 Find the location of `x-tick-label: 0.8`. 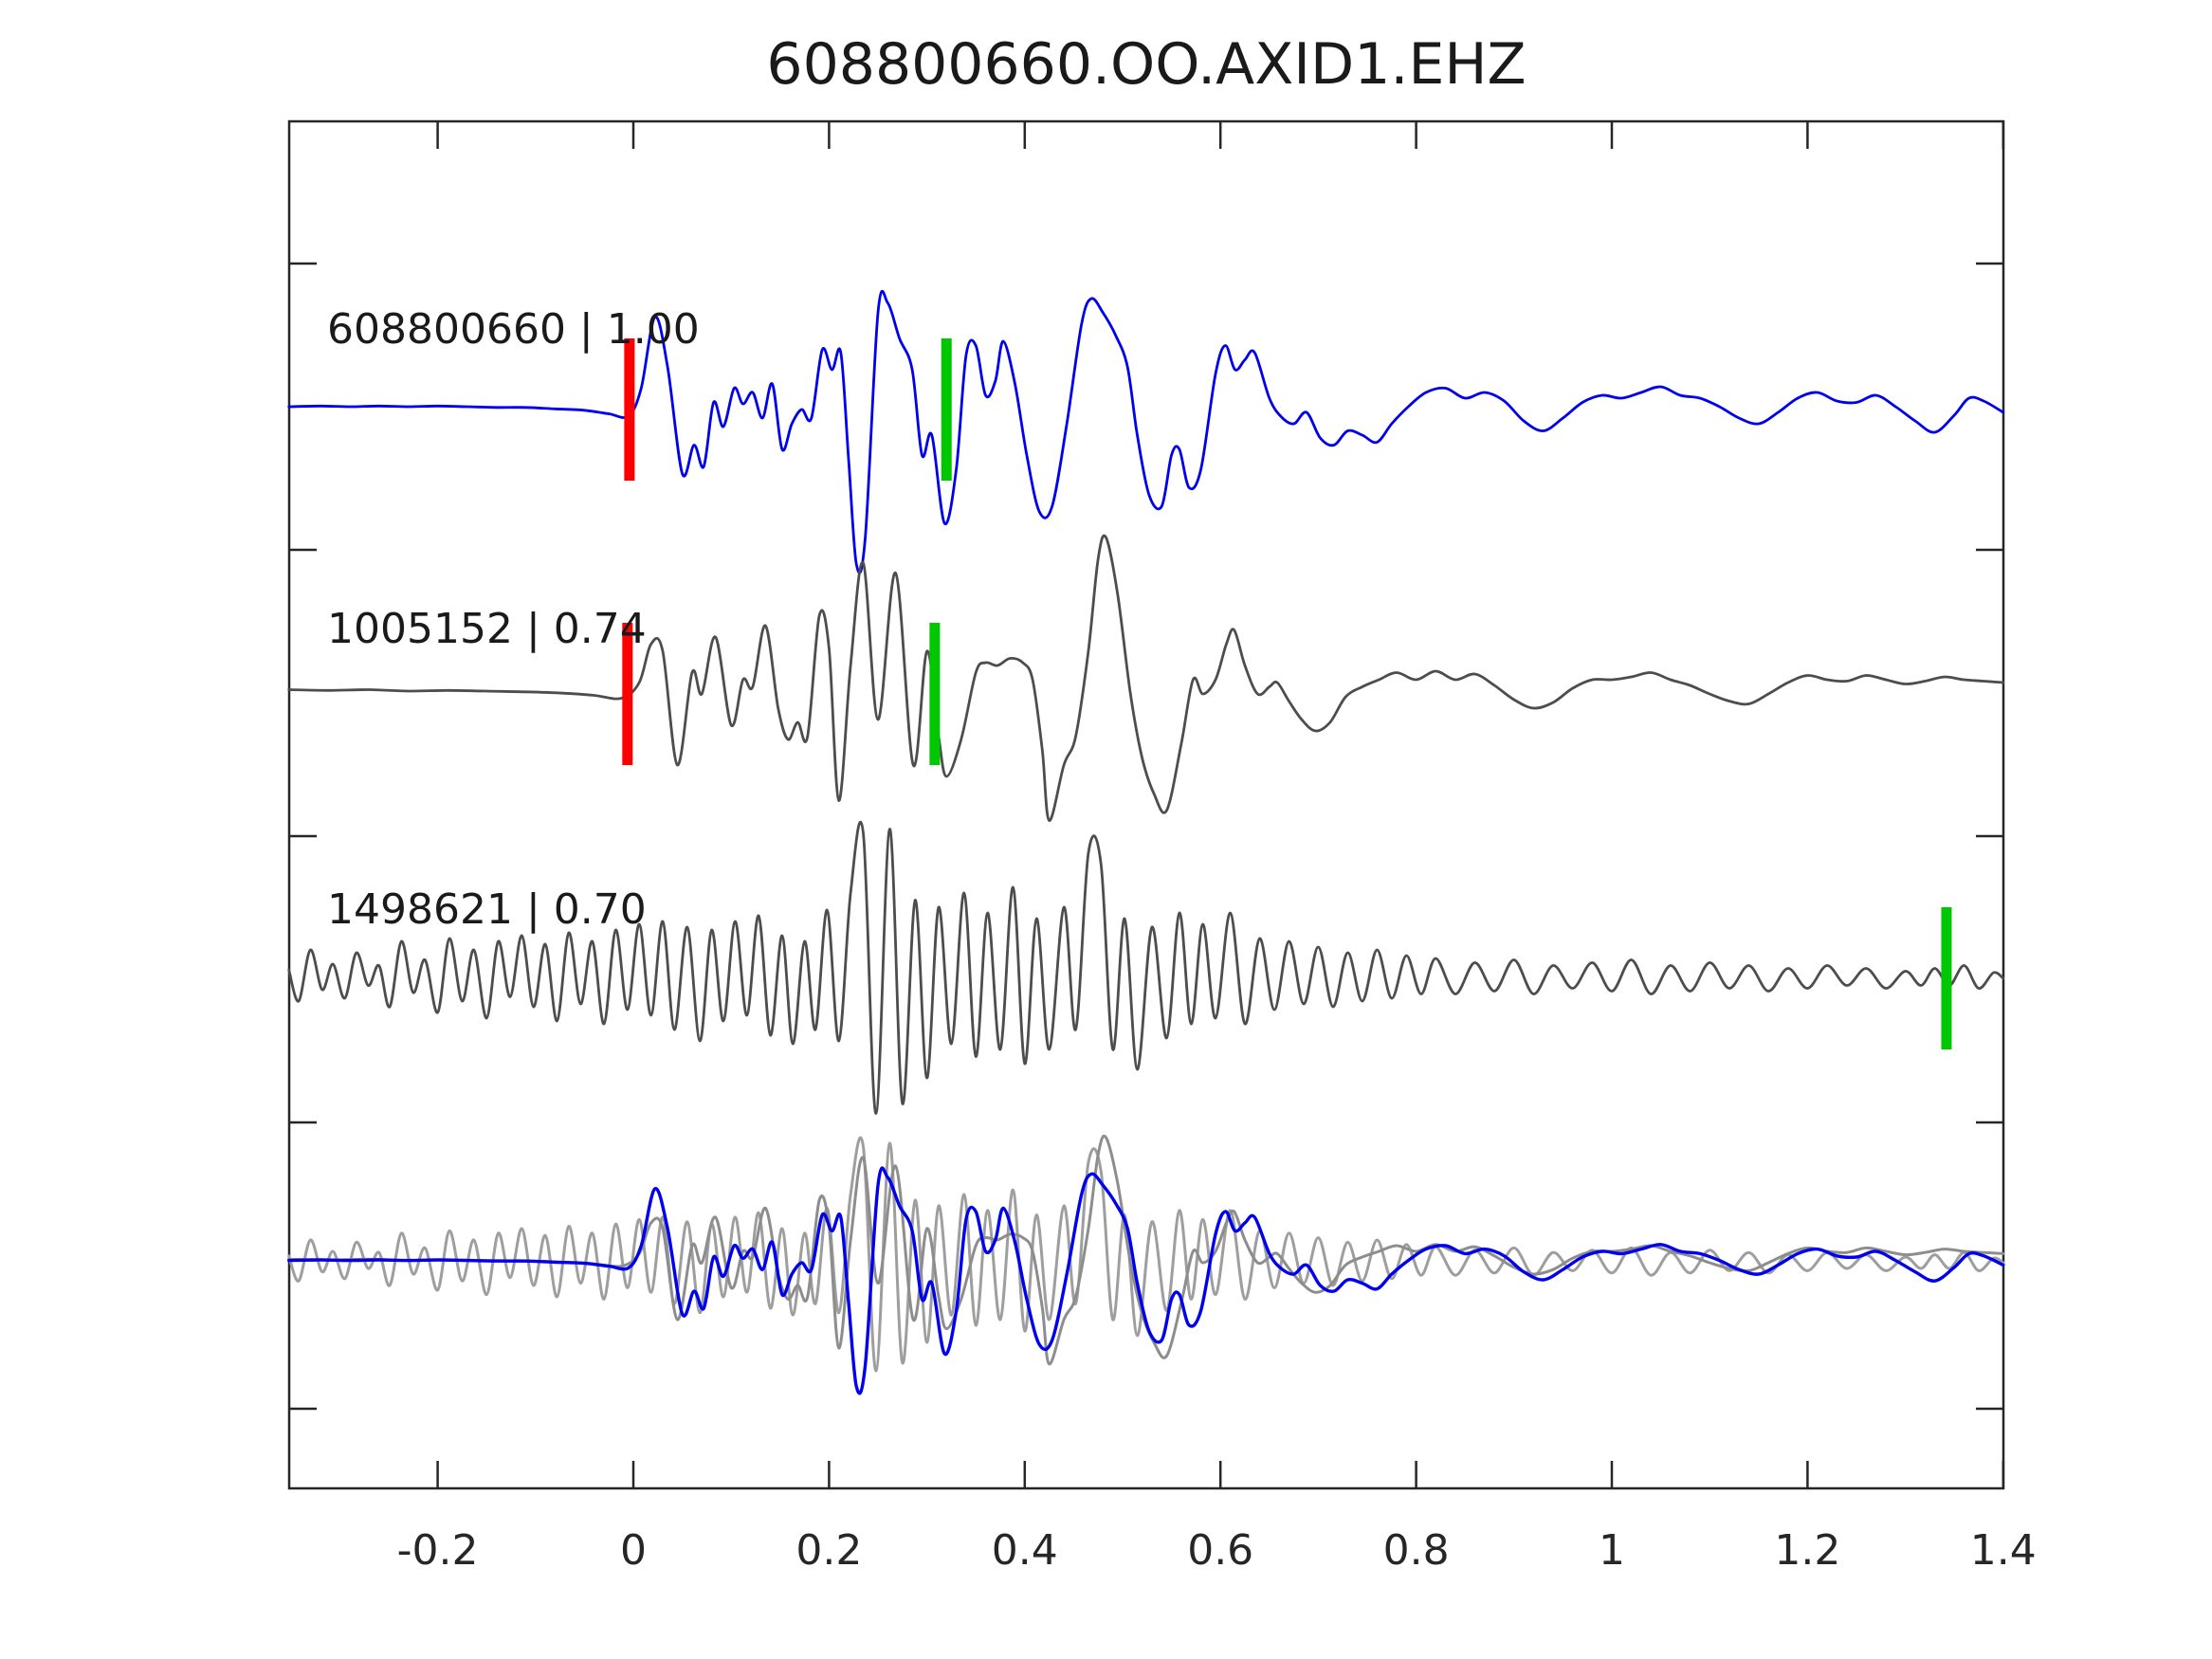

x-tick-label: 0.8 is located at coordinates (1416, 1550).